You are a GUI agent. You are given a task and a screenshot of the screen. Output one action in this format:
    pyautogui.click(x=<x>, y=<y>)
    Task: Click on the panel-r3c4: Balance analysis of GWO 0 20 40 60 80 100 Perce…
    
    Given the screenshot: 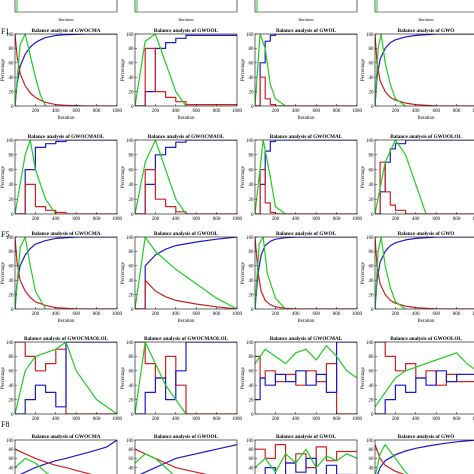 What is the action you would take?
    pyautogui.click(x=417, y=277)
    